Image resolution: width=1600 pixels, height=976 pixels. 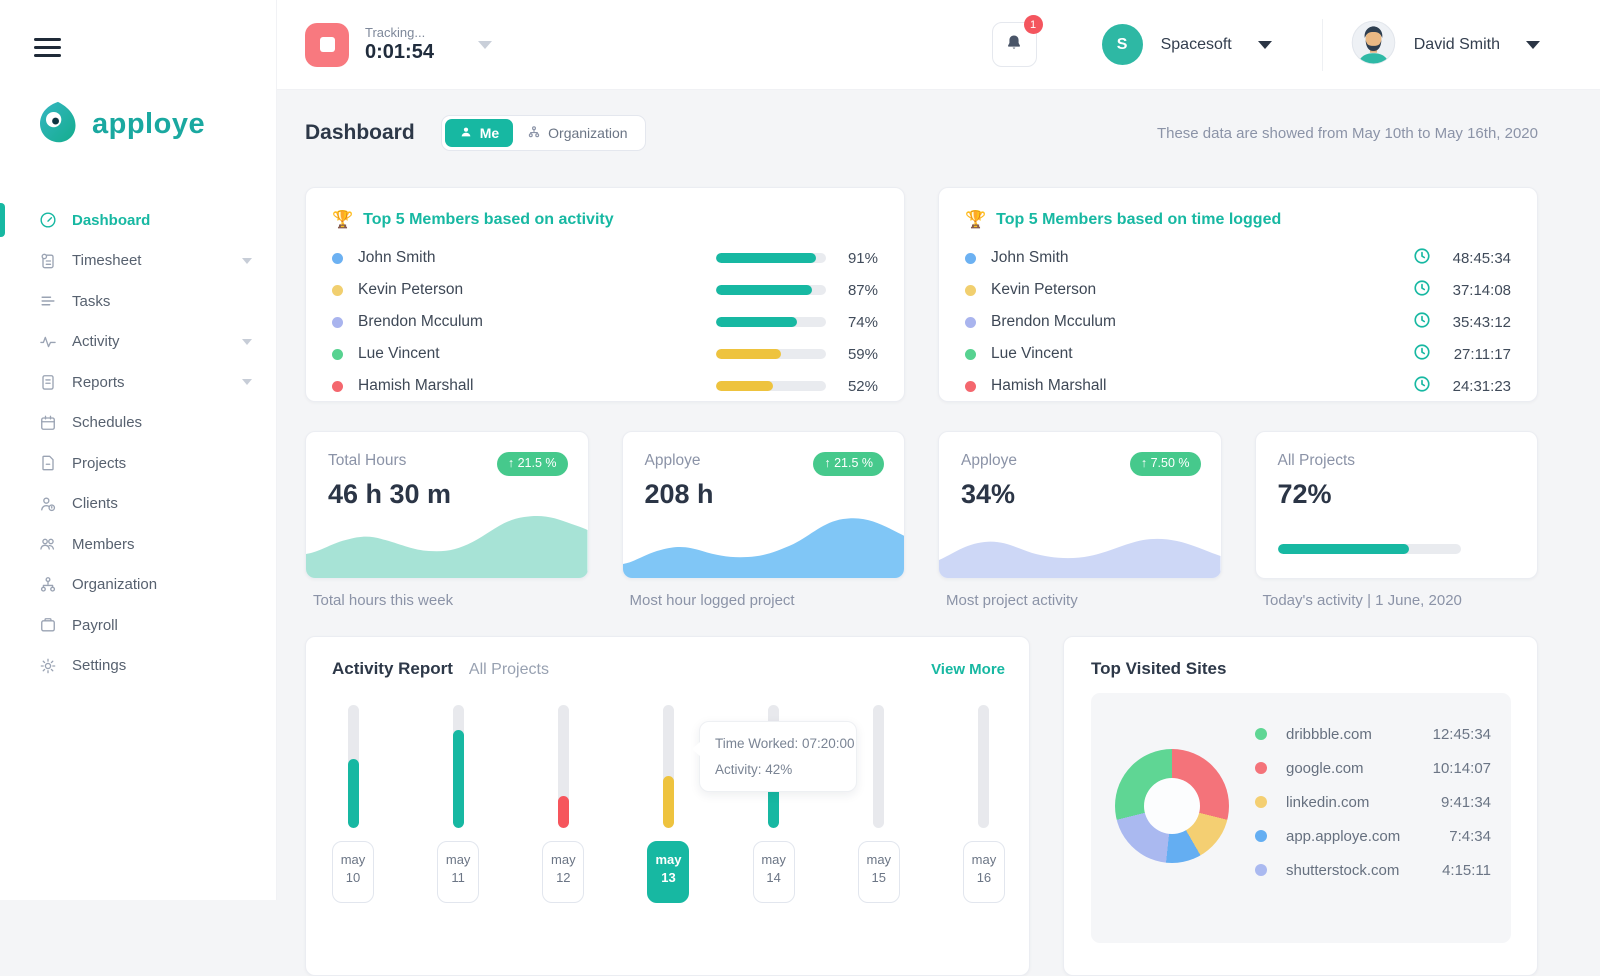 I want to click on settings-icon, so click(x=48, y=666).